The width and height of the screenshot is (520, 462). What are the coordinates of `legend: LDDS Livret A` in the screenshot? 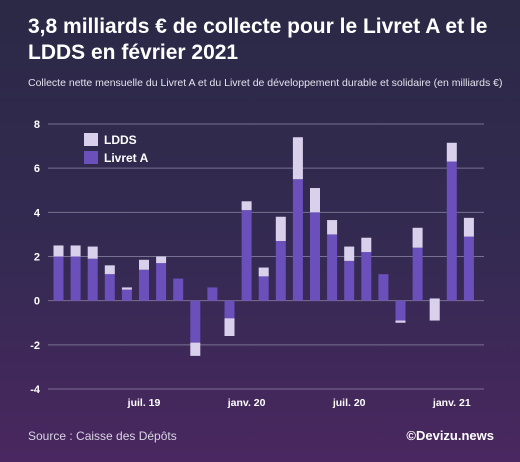 It's located at (116, 149).